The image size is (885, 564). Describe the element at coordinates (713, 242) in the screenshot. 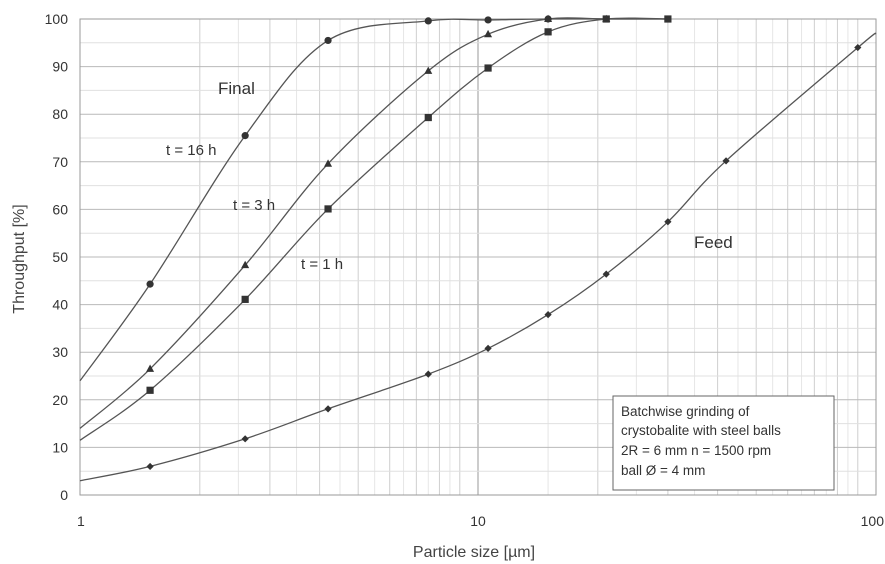

I see `label-feed: Feed` at that location.